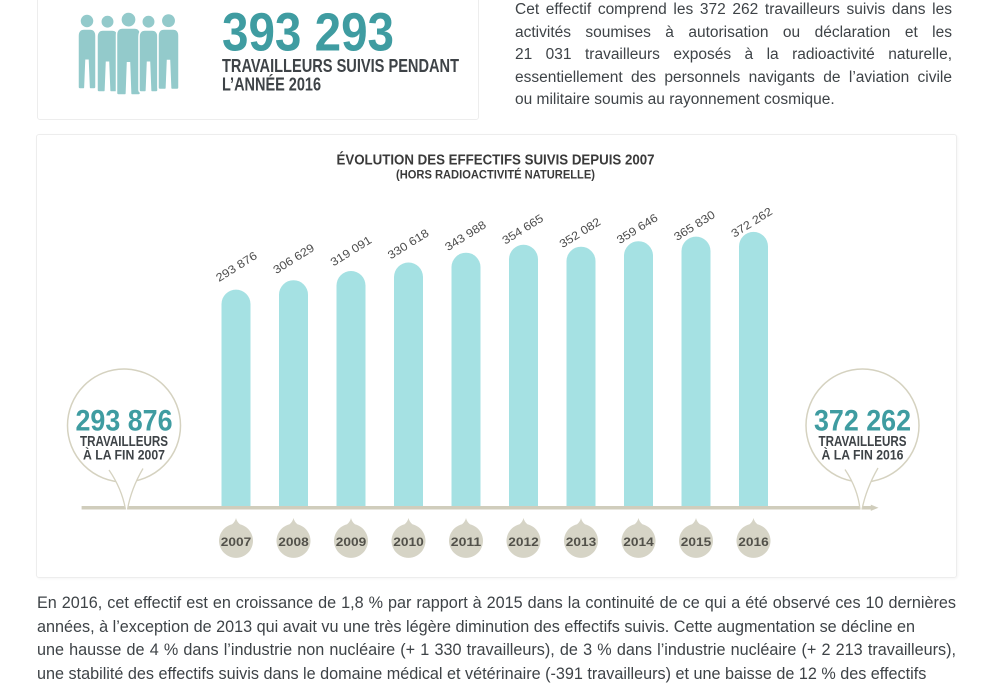 The height and width of the screenshot is (686, 992). What do you see at coordinates (351, 251) in the screenshot?
I see `svg-text: 319 091` at bounding box center [351, 251].